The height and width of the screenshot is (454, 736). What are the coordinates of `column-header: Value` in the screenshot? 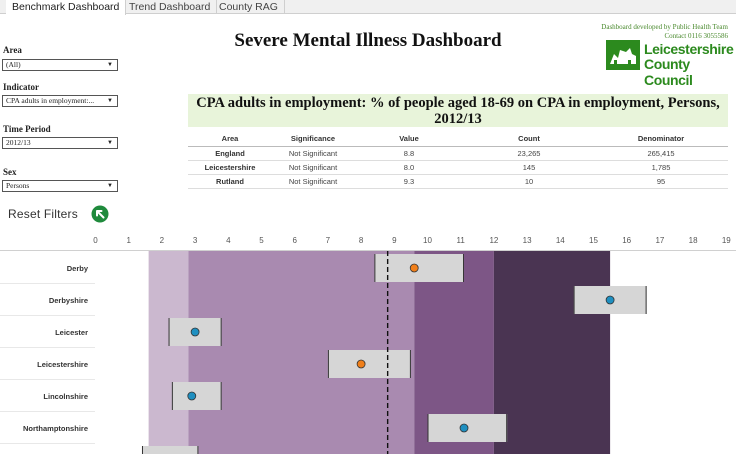 It's located at (409, 139).